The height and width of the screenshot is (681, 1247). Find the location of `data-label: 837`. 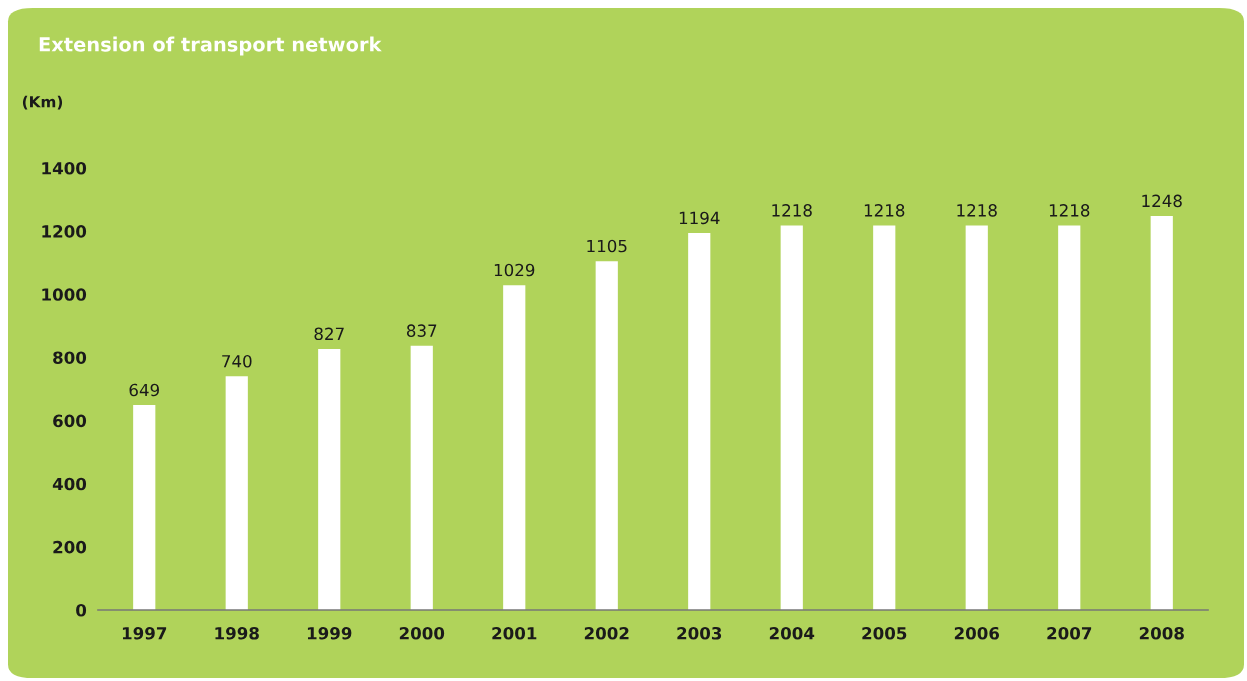

data-label: 837 is located at coordinates (421, 330).